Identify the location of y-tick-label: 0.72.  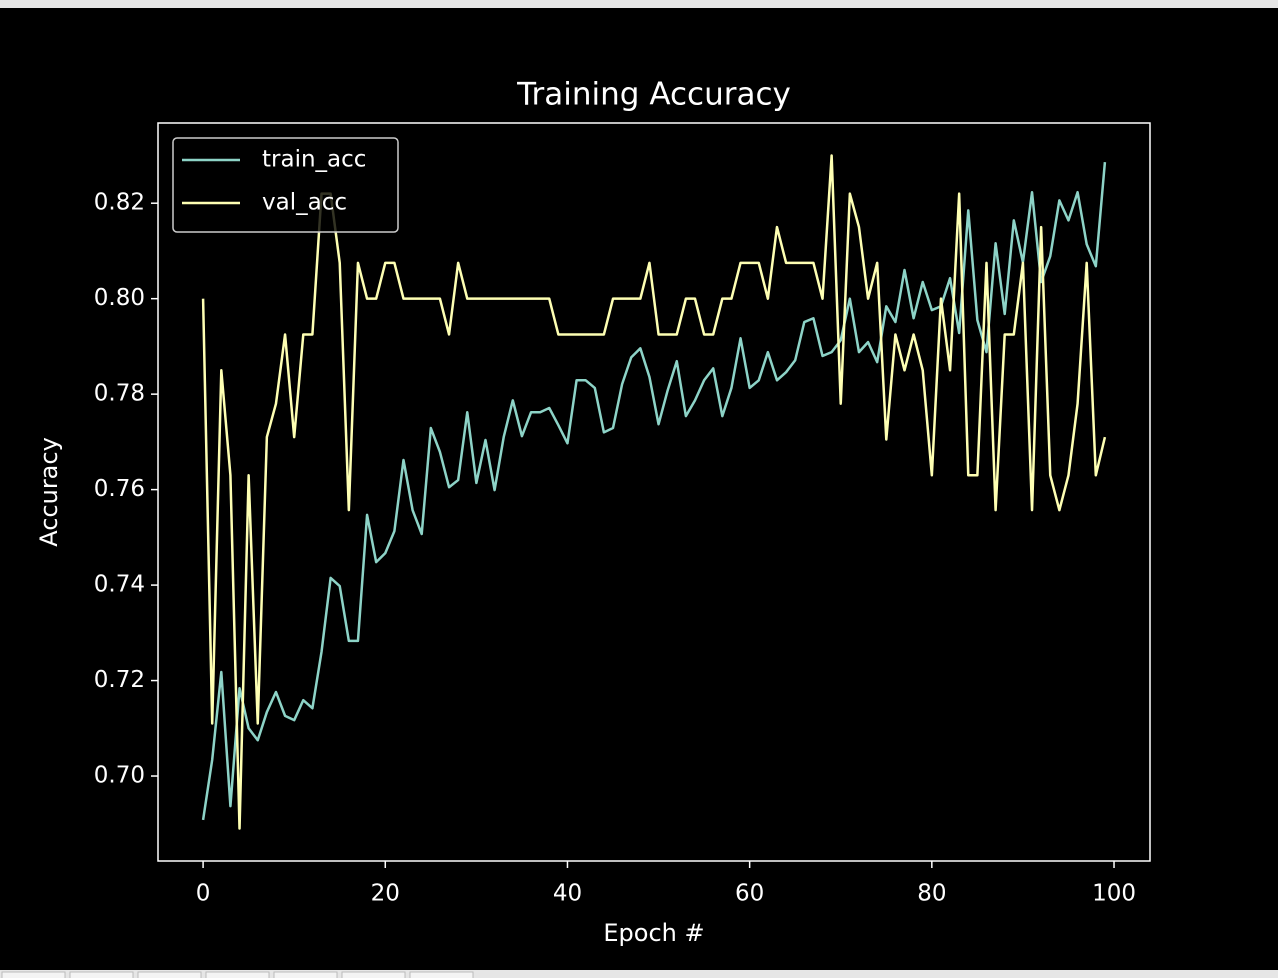
(119, 680).